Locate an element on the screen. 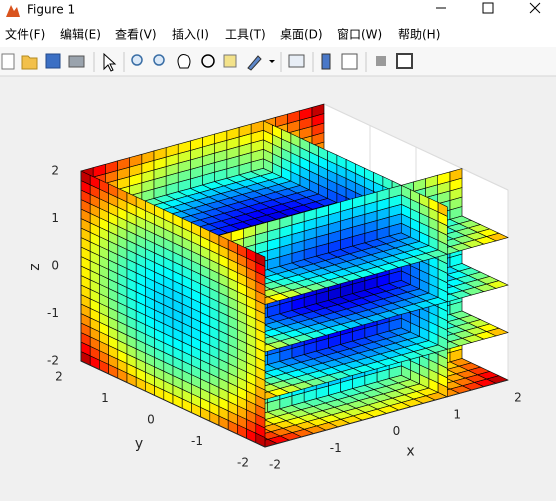  open-button is located at coordinates (29, 62).